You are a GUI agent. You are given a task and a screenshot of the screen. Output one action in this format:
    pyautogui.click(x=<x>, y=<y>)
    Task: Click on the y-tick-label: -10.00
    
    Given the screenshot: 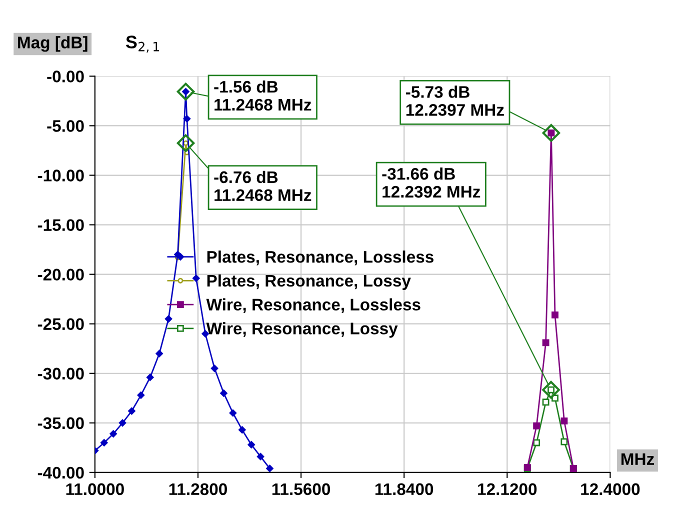 What is the action you would take?
    pyautogui.click(x=61, y=176)
    